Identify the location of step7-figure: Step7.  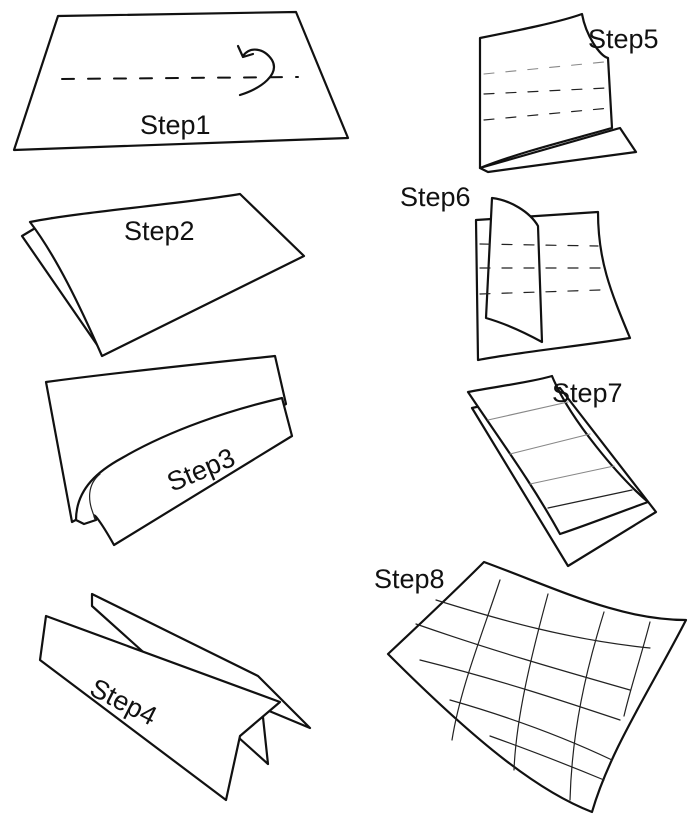
(562, 471).